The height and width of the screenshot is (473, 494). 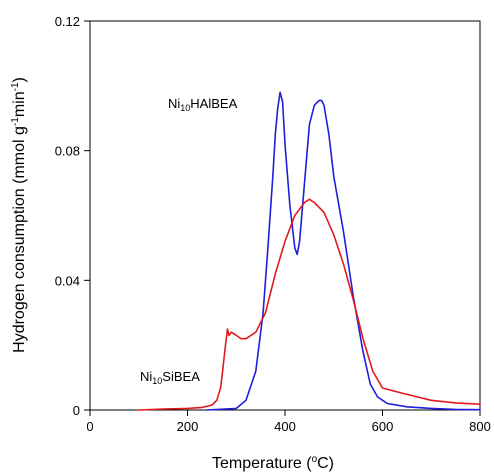 I want to click on x-axis-title-main: Temperature (, so click(x=262, y=463).